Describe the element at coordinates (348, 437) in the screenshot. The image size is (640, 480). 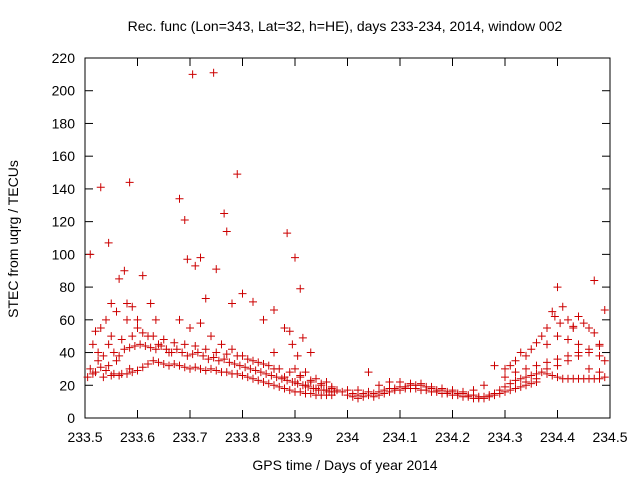
I see `x-tick-label: 234` at that location.